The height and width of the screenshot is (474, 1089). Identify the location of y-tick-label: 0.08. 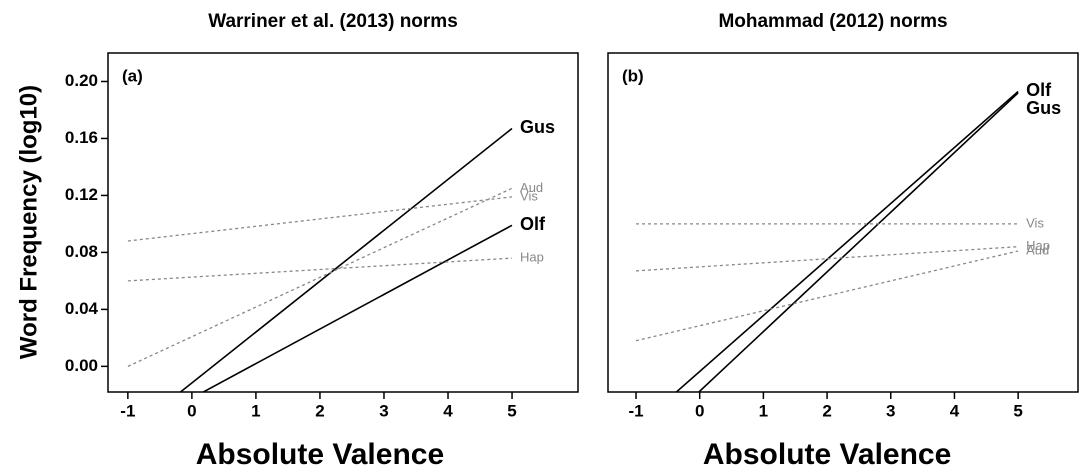
(81, 251).